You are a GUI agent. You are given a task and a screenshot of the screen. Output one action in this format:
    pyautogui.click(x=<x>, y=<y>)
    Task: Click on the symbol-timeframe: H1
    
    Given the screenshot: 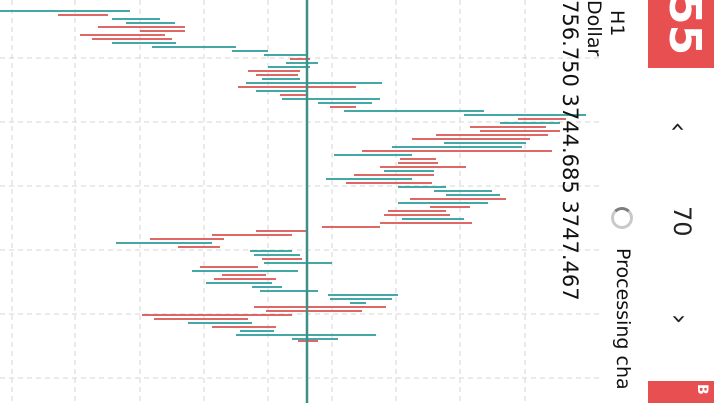 What is the action you would take?
    pyautogui.click(x=617, y=23)
    